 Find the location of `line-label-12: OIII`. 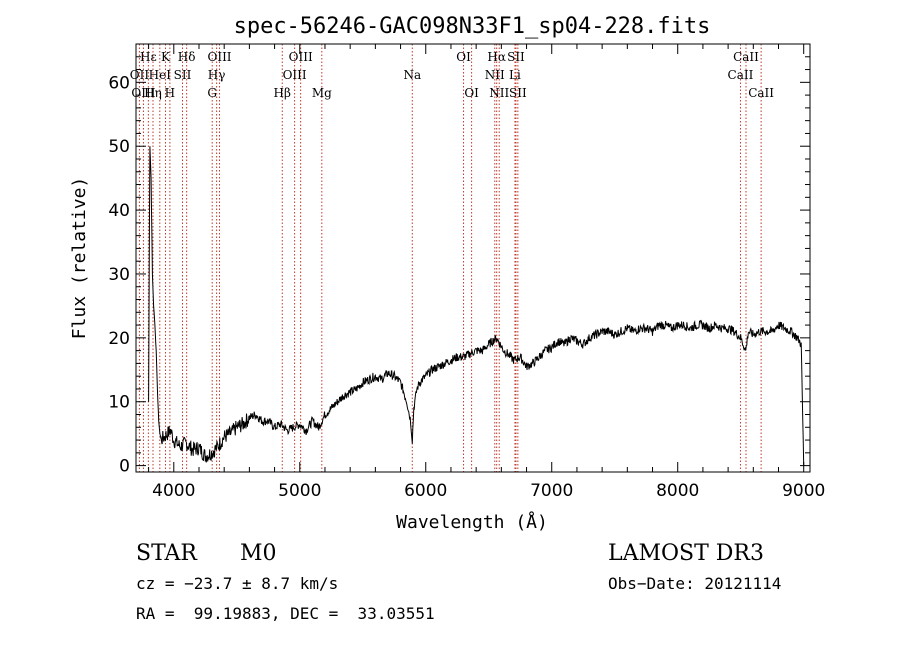

line-label-12: OIII is located at coordinates (301, 57).